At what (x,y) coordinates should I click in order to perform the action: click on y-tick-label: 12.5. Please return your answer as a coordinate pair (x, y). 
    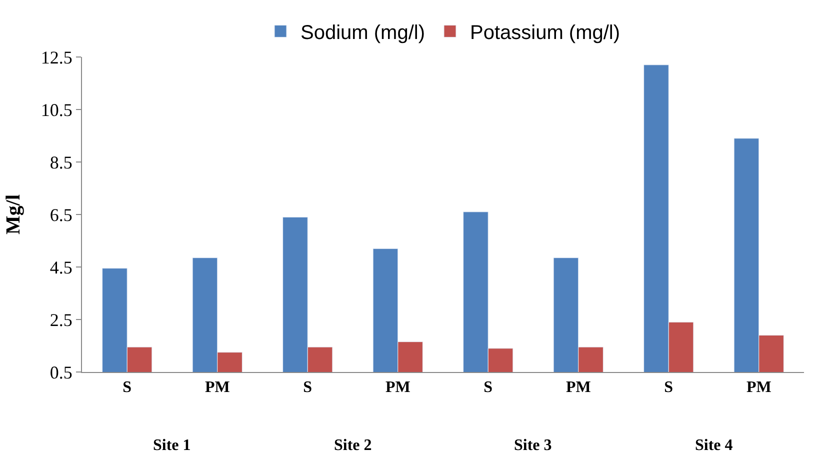
    Looking at the image, I should click on (56, 57).